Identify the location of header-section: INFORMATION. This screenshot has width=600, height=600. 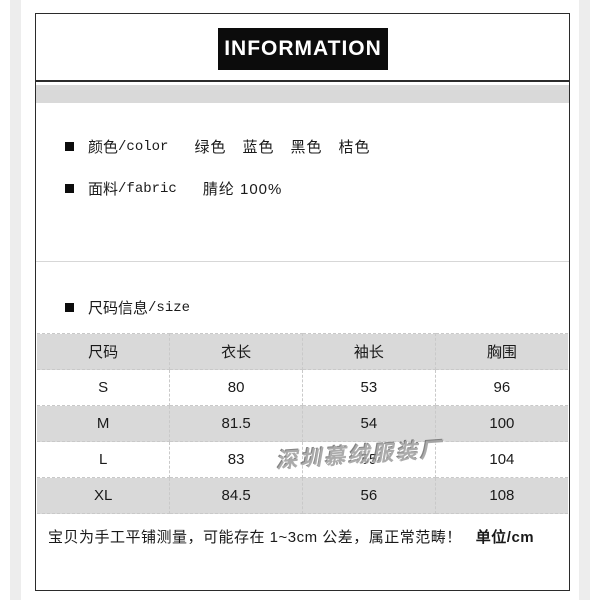
(302, 48).